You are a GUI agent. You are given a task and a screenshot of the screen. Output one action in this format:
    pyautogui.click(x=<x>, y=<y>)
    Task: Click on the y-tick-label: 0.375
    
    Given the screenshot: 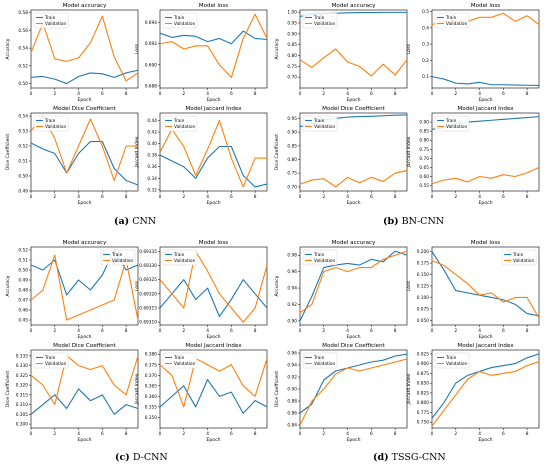 What is the action you would take?
    pyautogui.click(x=151, y=365)
    